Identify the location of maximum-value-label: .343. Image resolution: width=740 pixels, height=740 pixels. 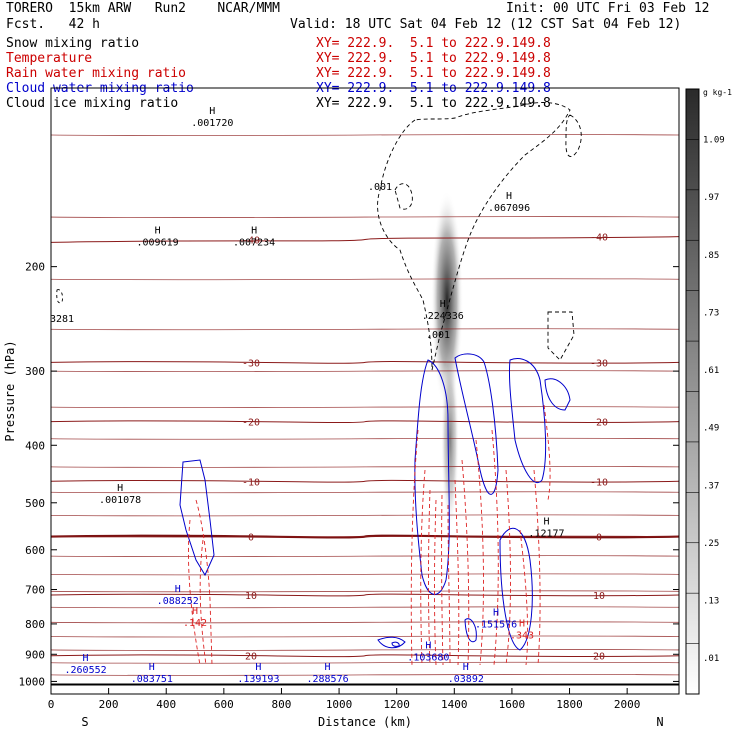
(522, 635).